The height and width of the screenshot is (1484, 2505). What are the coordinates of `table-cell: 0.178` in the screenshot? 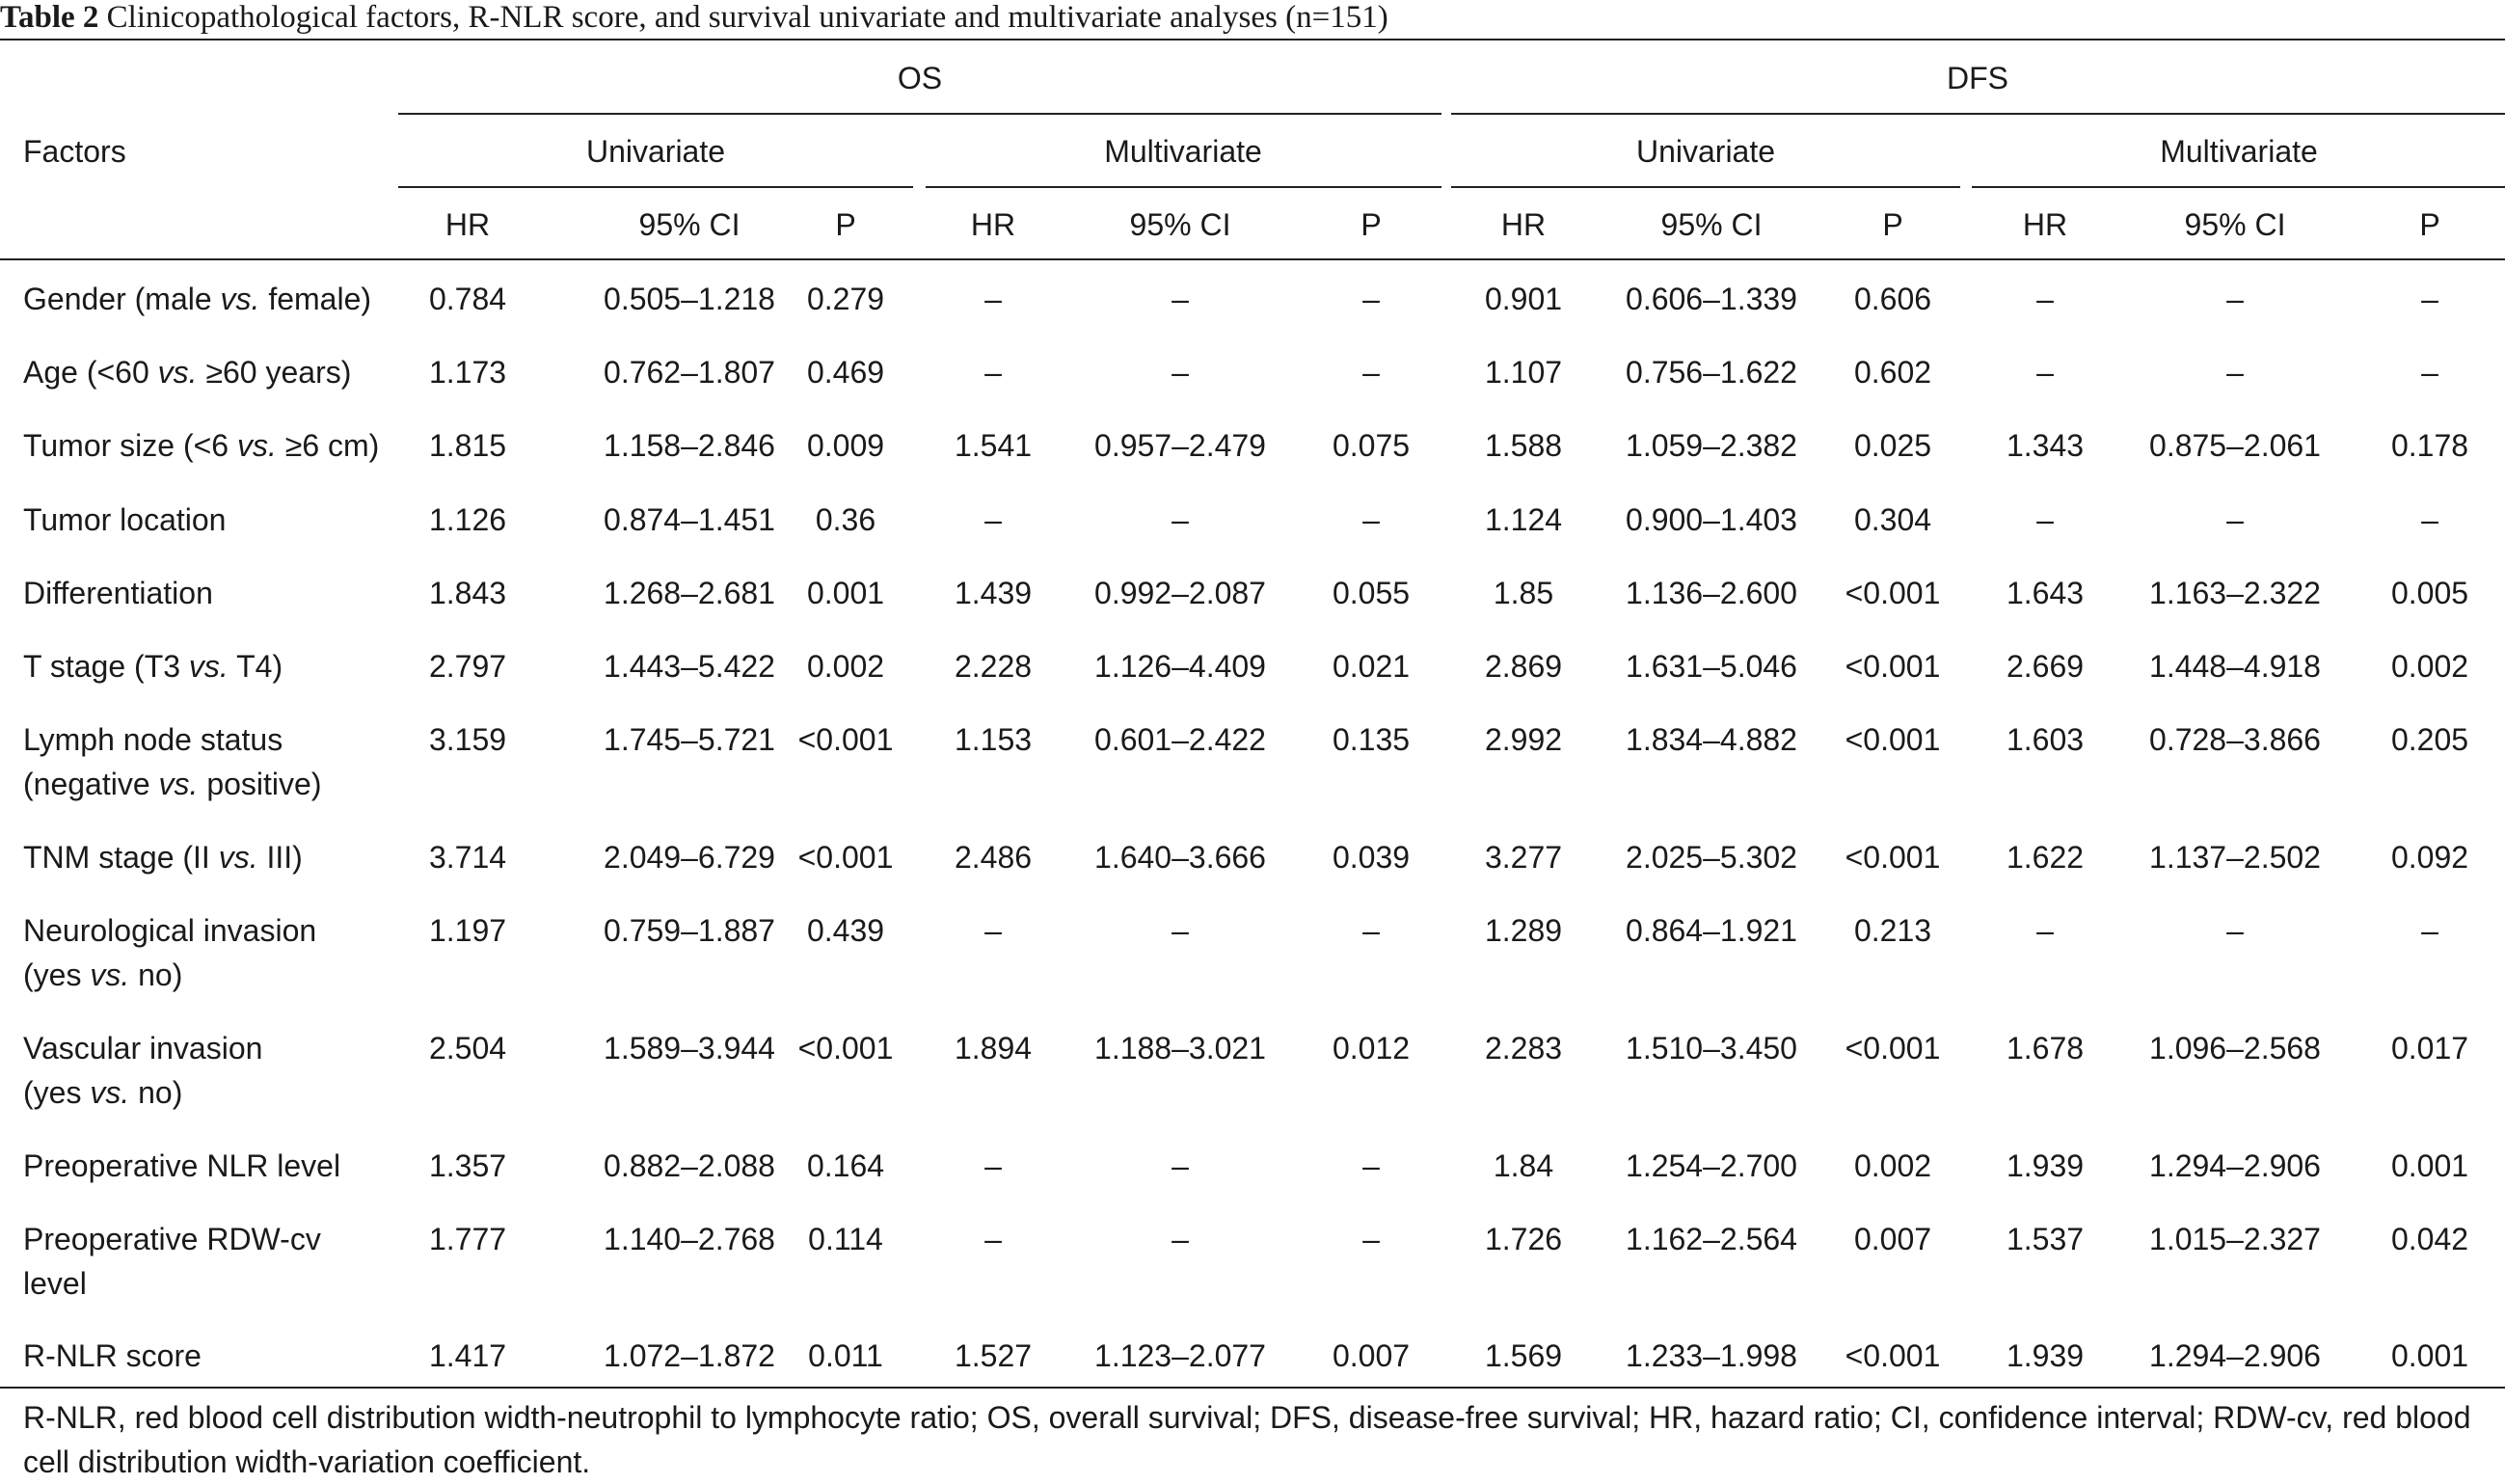 It's located at (2429, 445).